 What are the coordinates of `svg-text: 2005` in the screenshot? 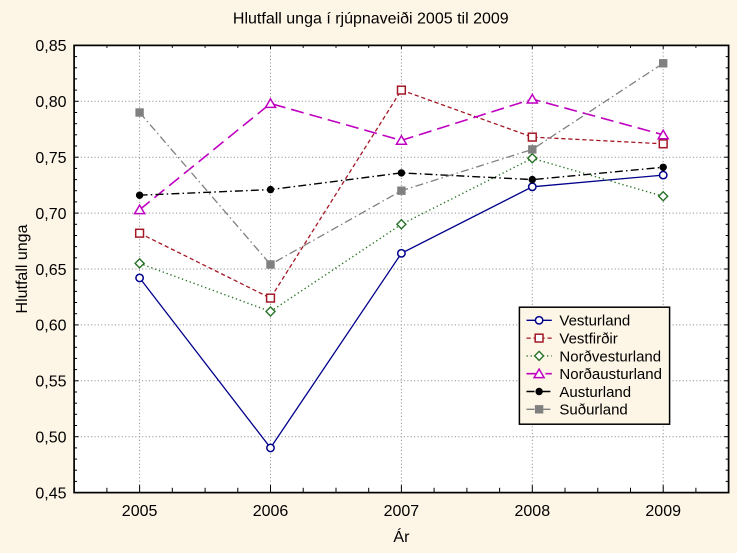 It's located at (140, 511).